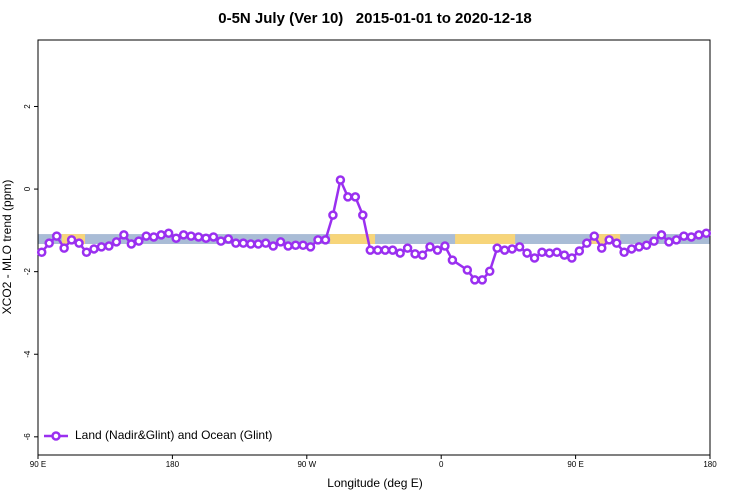  I want to click on x-tick-label: 0, so click(441, 464).